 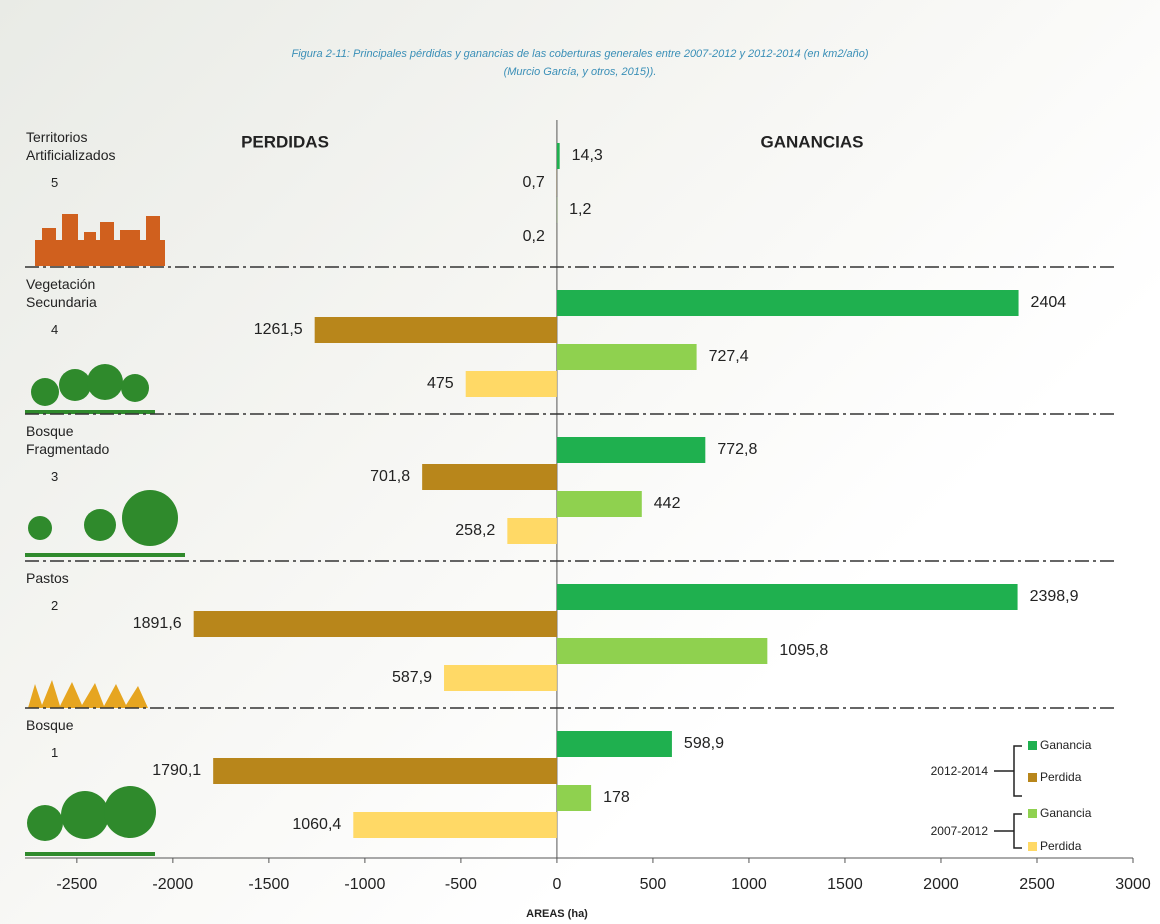 I want to click on category-number: 4, so click(x=55, y=329).